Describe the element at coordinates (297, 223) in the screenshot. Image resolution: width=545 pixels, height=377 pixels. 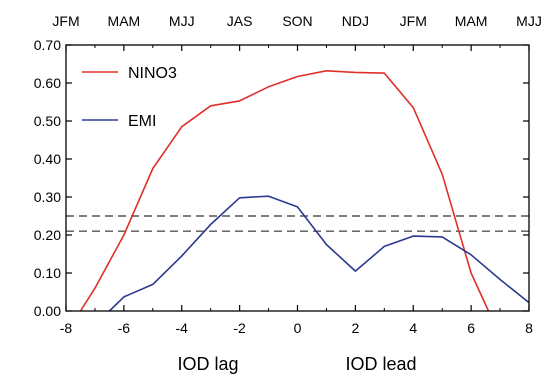
I see `reference-lines` at that location.